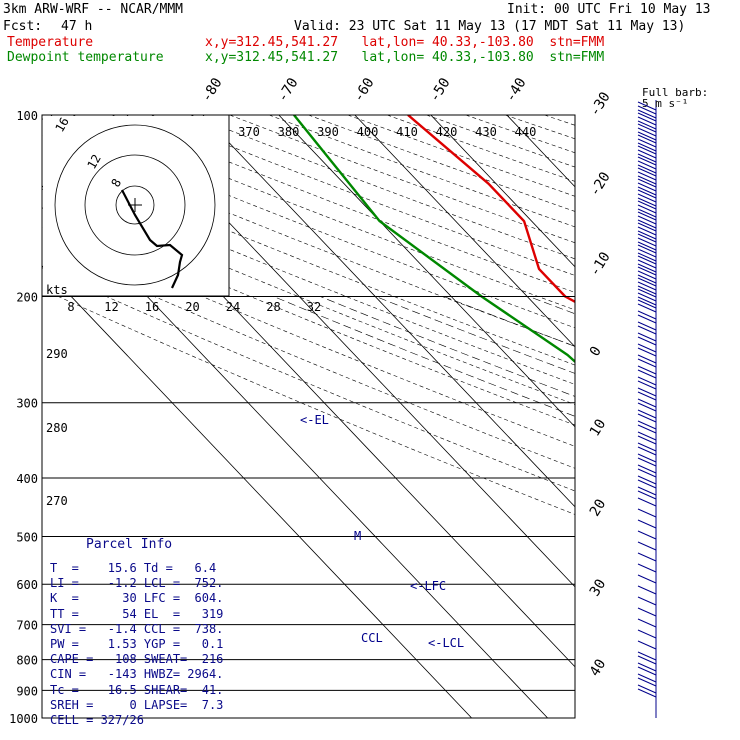  Describe the element at coordinates (137, 613) in the screenshot. I see `parcel-info-row: TT = 54 EL = 319` at that location.